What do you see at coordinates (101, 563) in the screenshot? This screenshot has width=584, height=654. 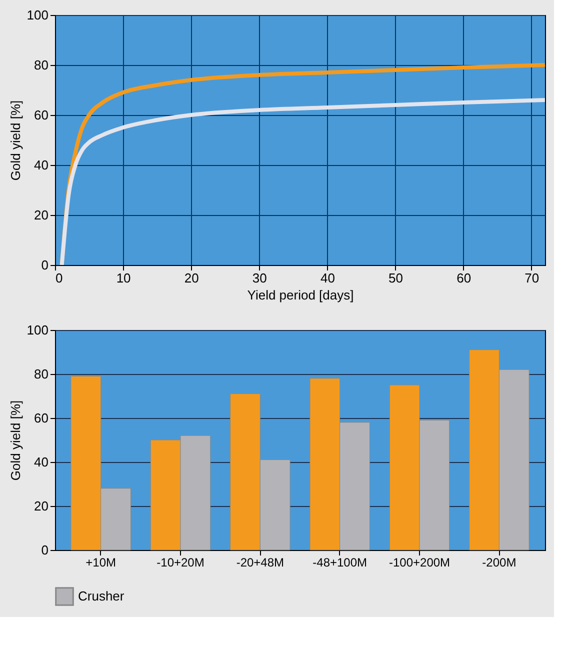 I see `x-tick-label: +10M` at bounding box center [101, 563].